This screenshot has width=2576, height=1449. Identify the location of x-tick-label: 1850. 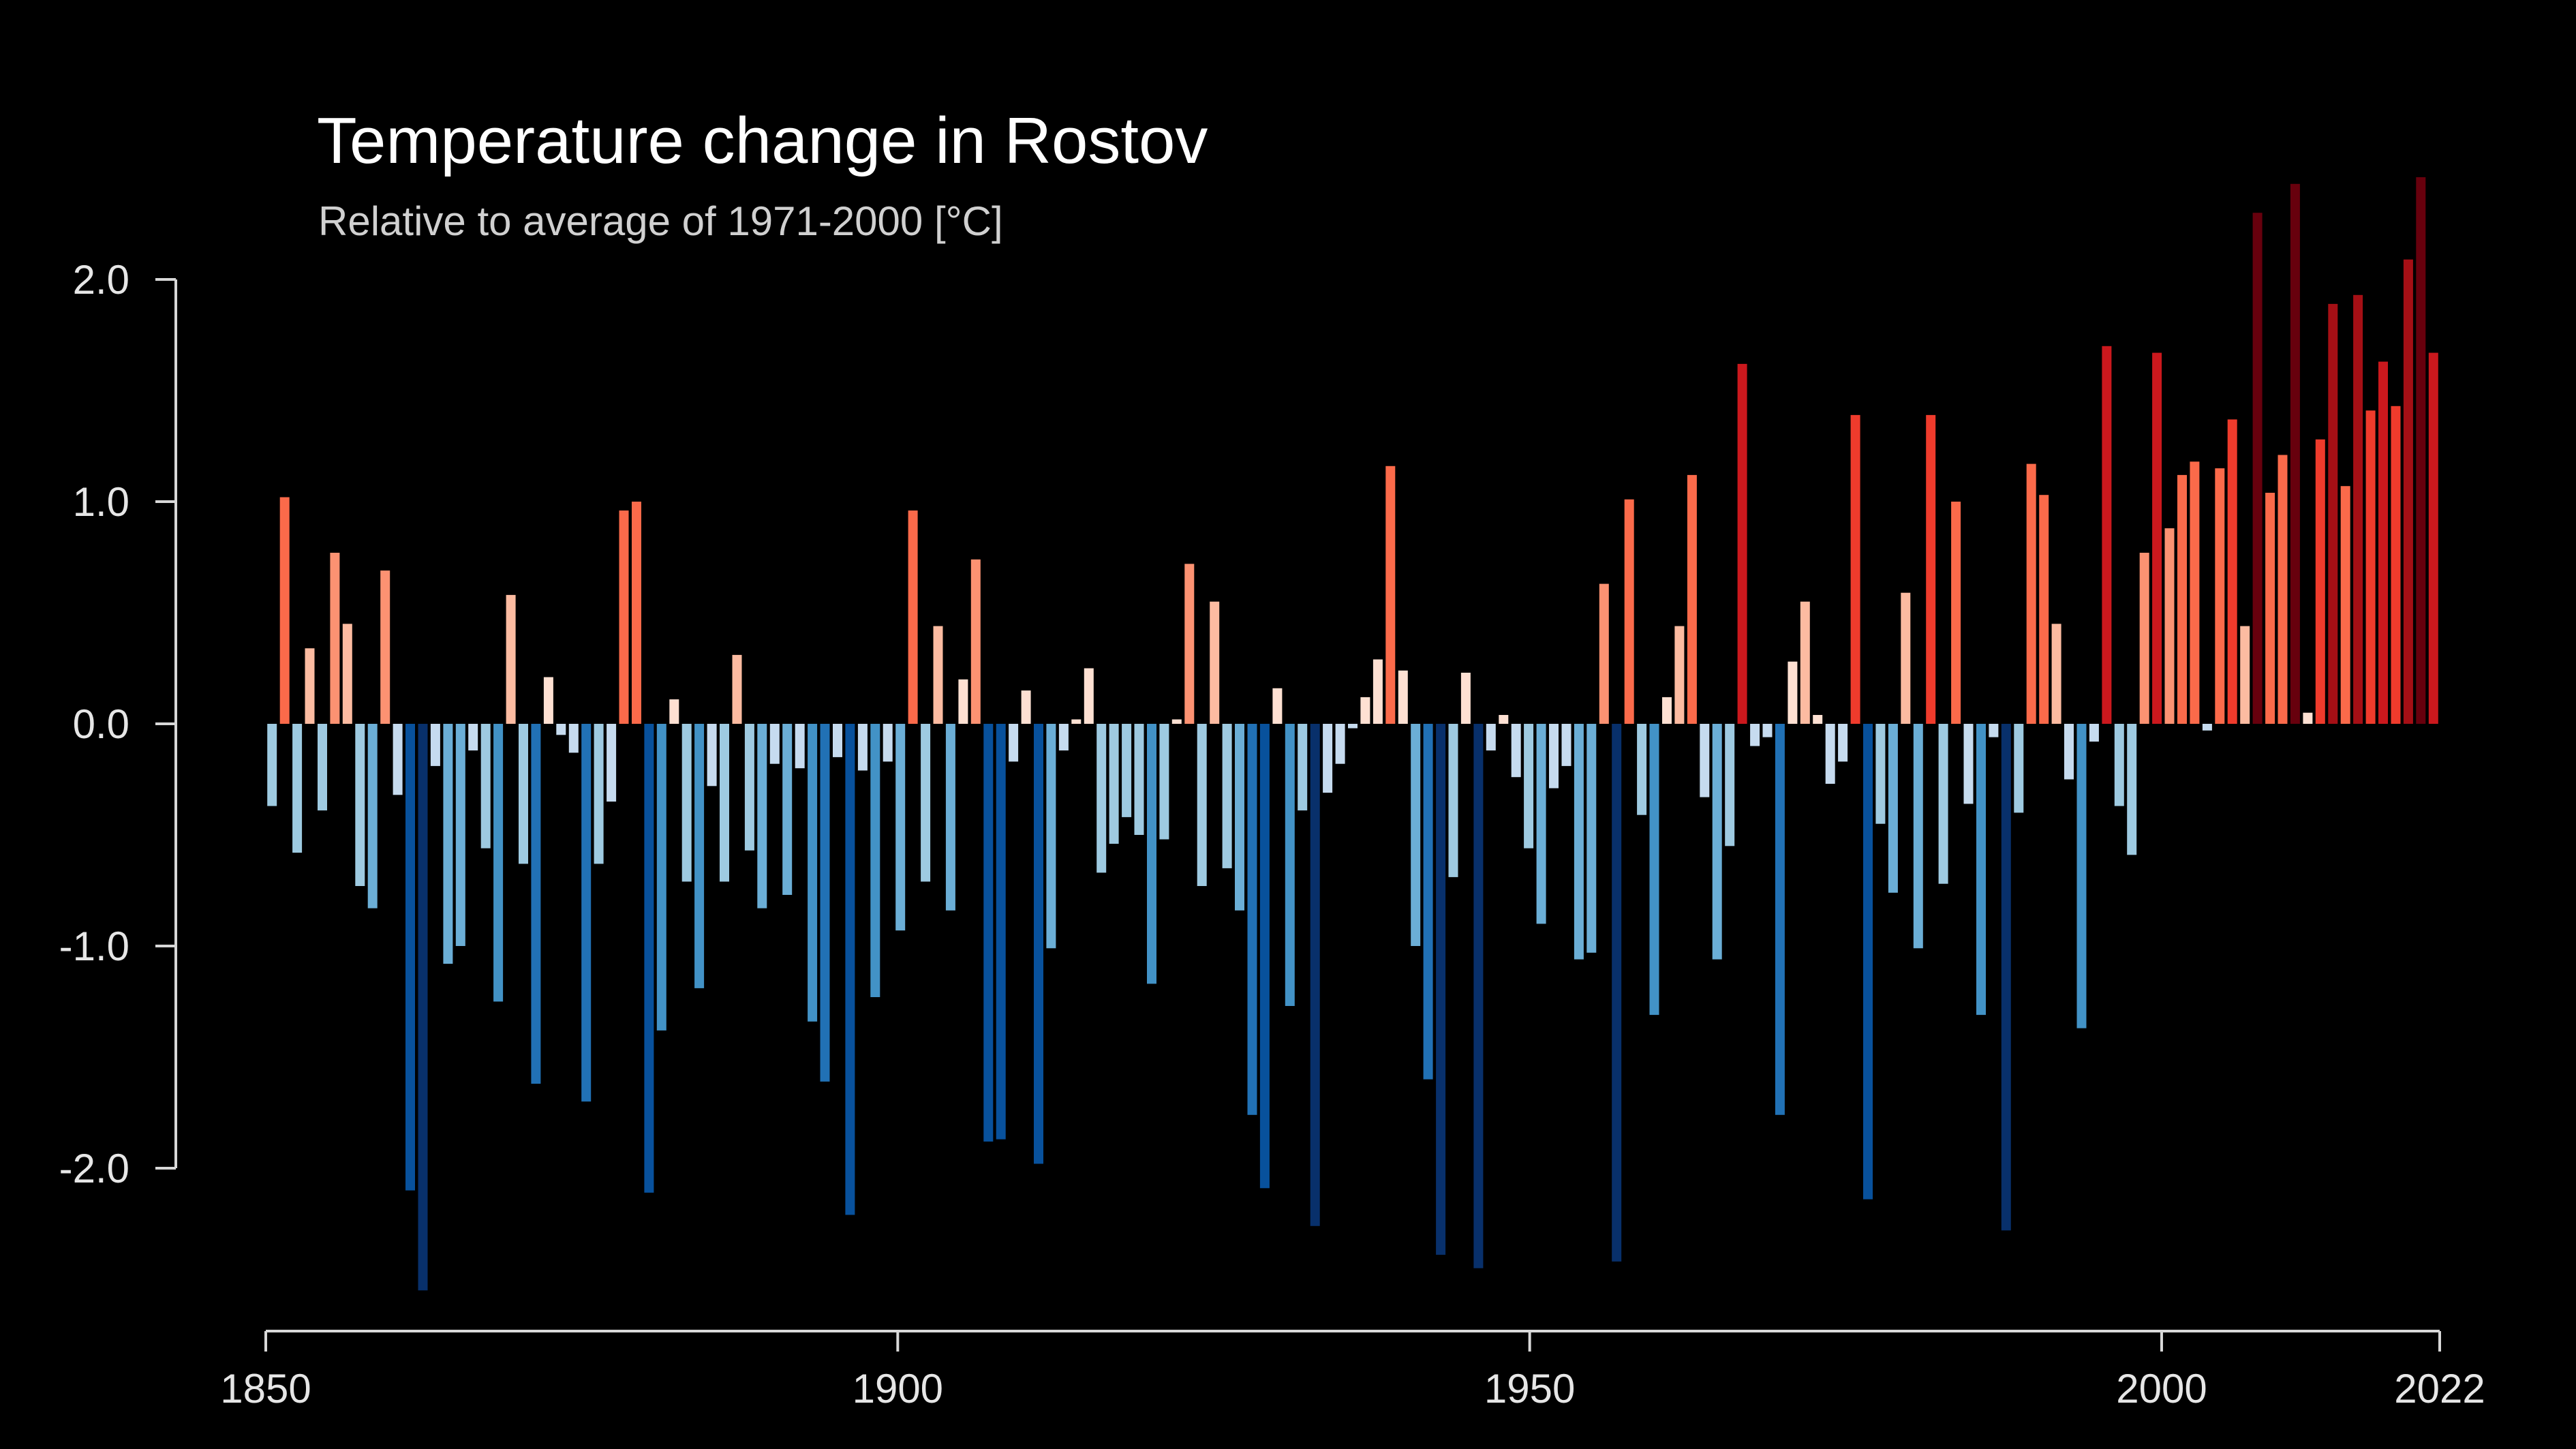
(265, 1389).